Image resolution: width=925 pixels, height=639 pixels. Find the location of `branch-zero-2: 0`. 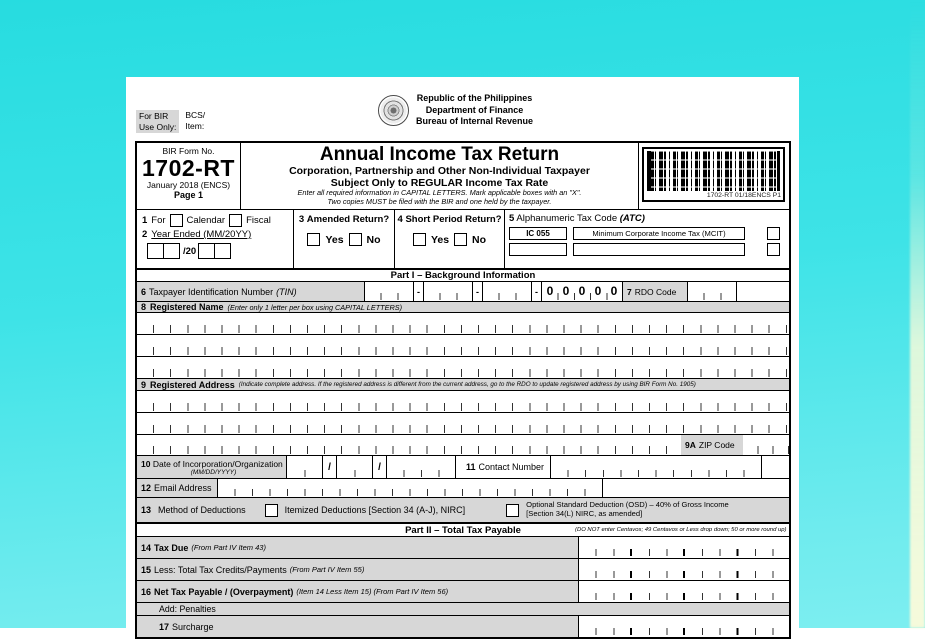

branch-zero-2: 0 is located at coordinates (566, 291).